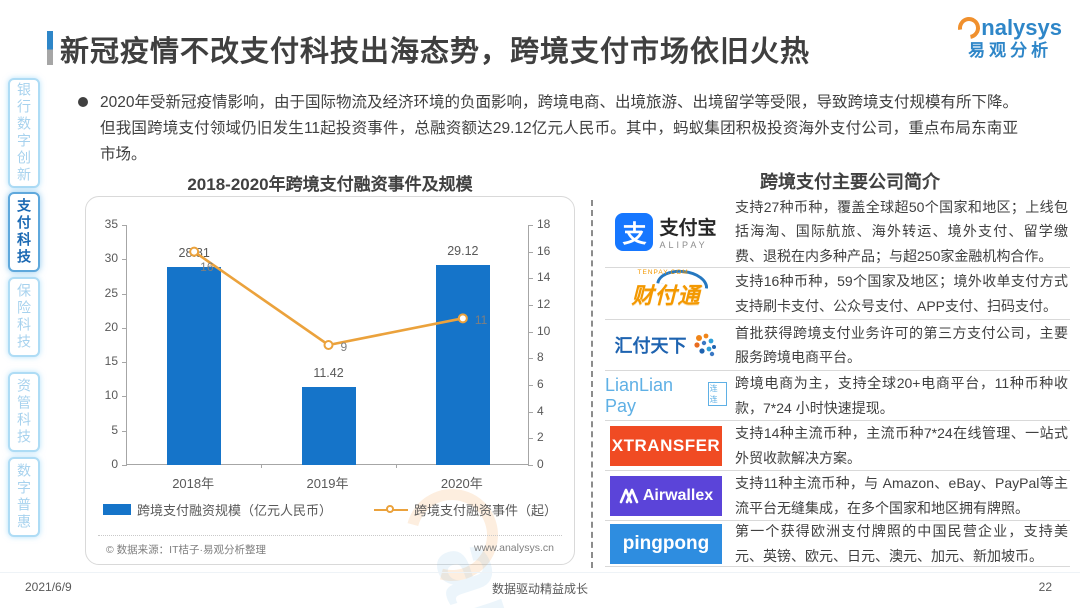 The width and height of the screenshot is (1080, 608). Describe the element at coordinates (514, 548) in the screenshot. I see `source-link: www.analysys.cn` at that location.